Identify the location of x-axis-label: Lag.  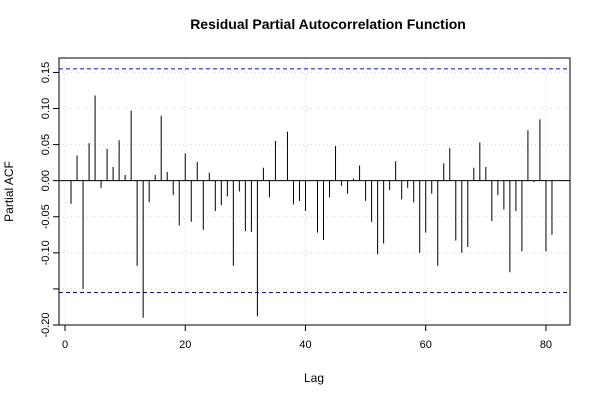
(314, 378).